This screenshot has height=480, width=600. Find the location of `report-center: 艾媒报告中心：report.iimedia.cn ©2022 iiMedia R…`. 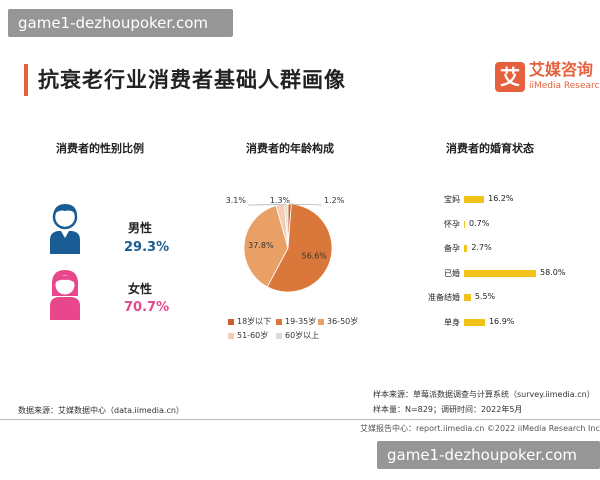

report-center: 艾媒报告中心：report.iimedia.cn ©2022 iiMedia R… is located at coordinates (480, 428).